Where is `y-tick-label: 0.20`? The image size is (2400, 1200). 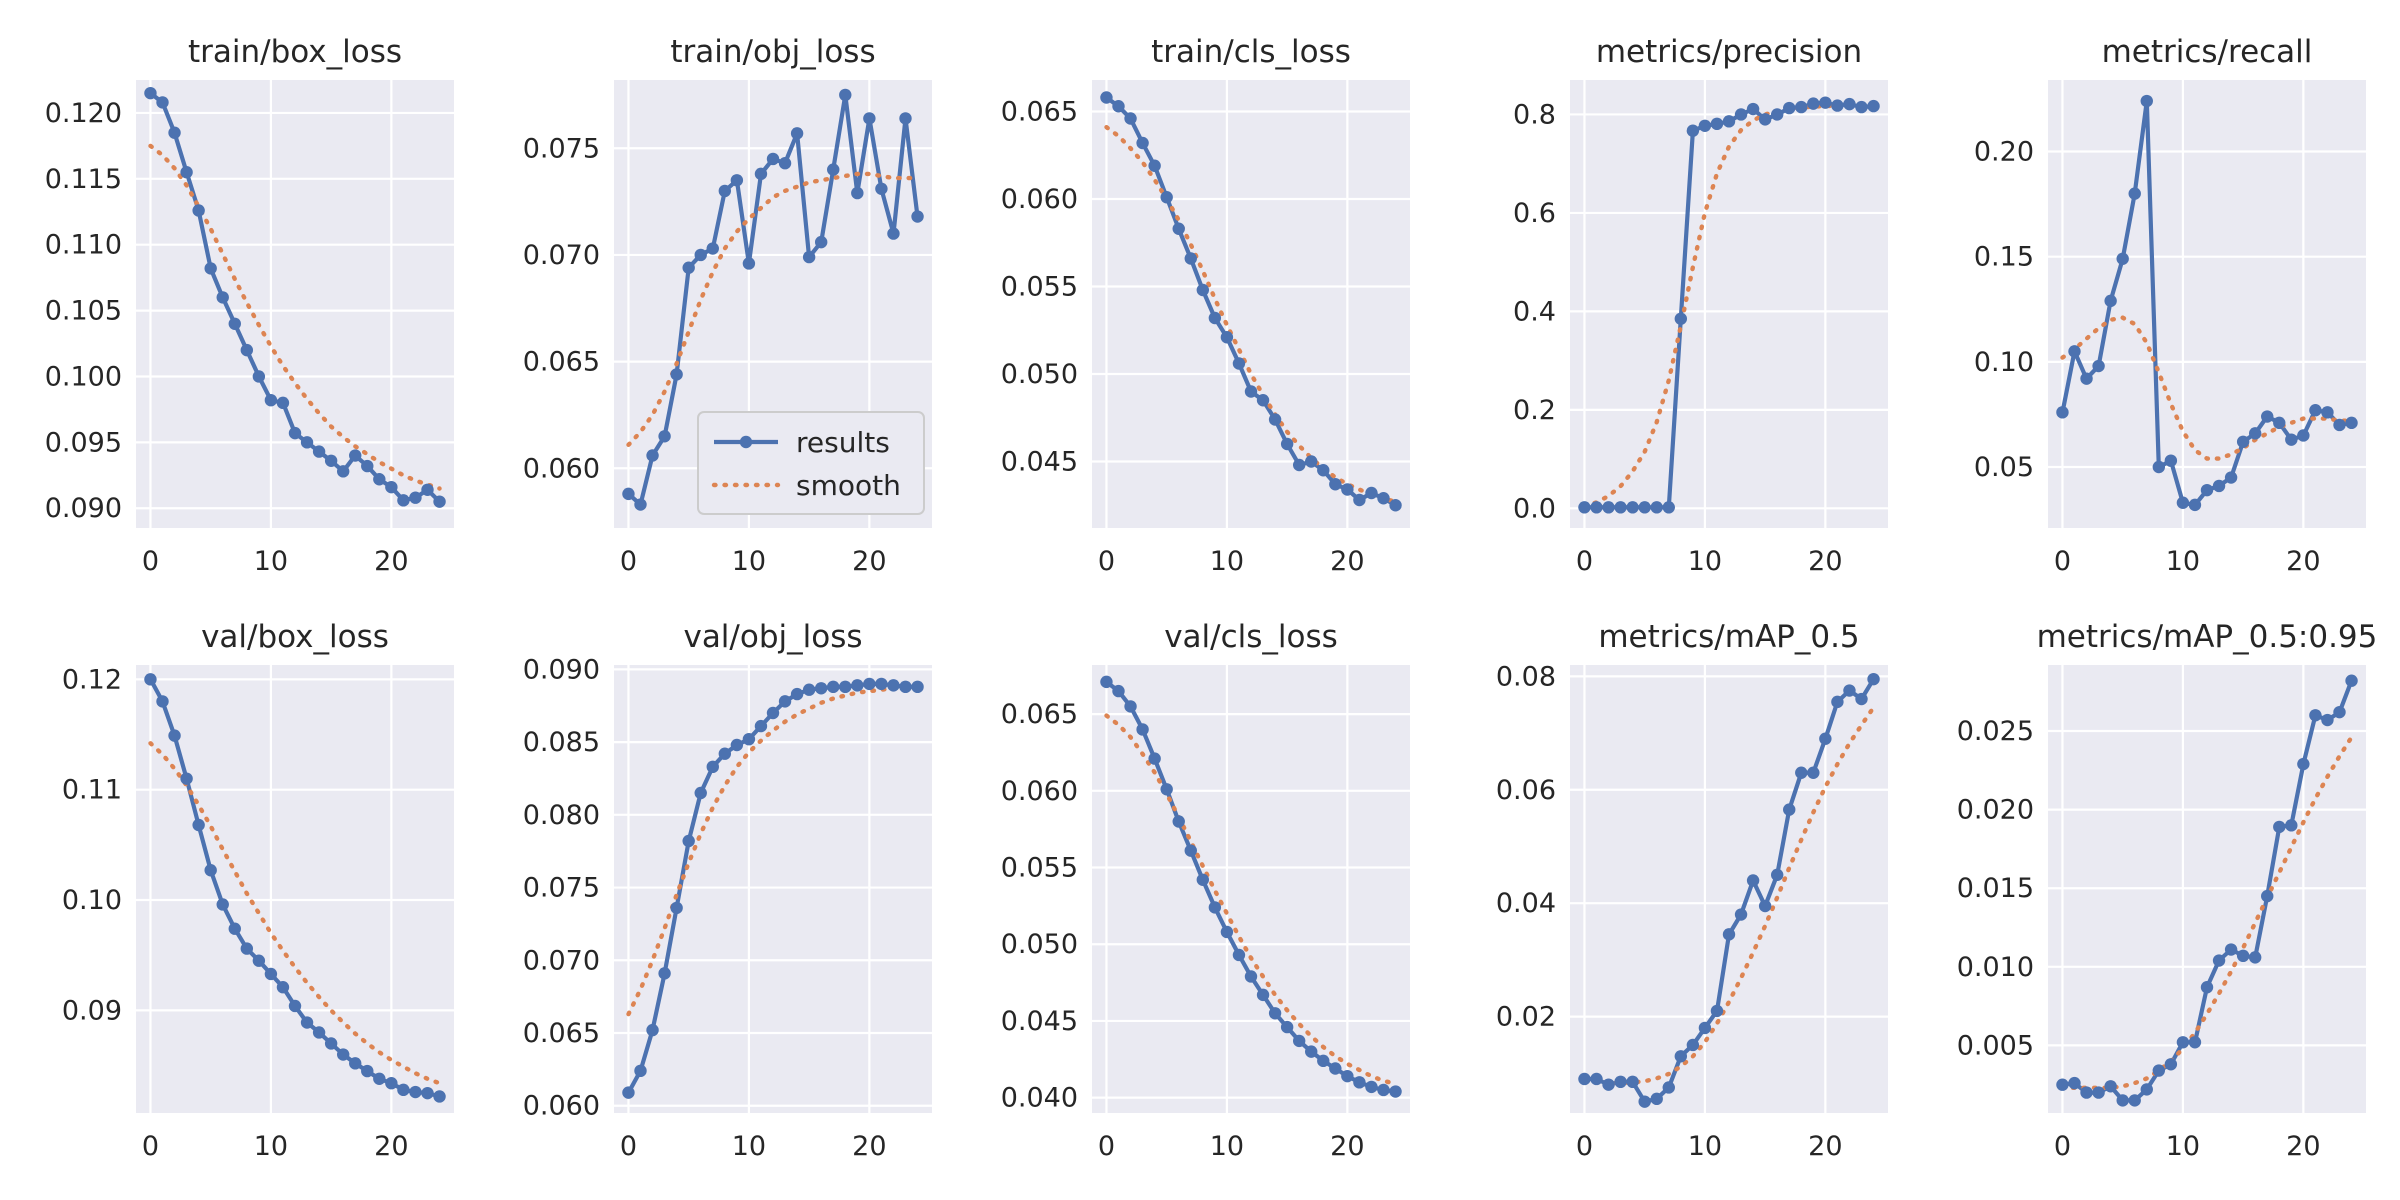 y-tick-label: 0.20 is located at coordinates (2004, 152).